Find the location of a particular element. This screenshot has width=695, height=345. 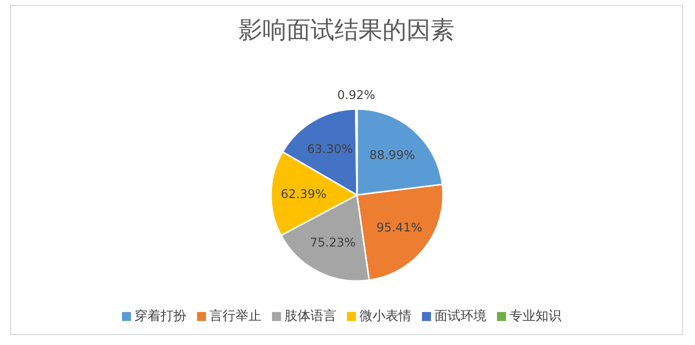

data-label: 75.23% is located at coordinates (333, 243).